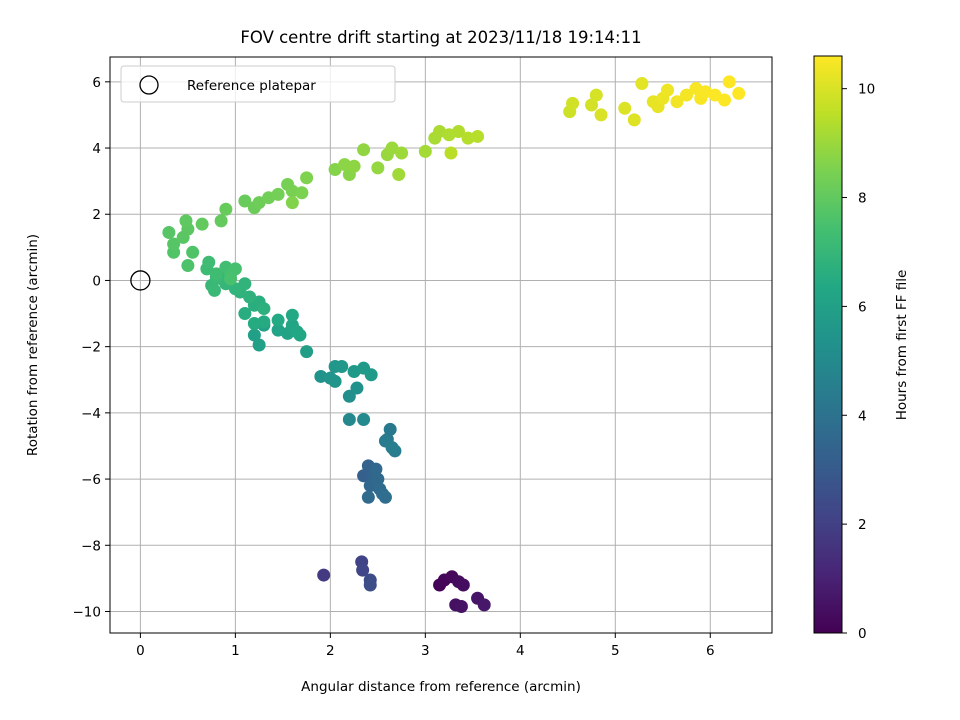 This screenshot has width=960, height=720. Describe the element at coordinates (235, 651) in the screenshot. I see `x-tick-label: 1` at that location.